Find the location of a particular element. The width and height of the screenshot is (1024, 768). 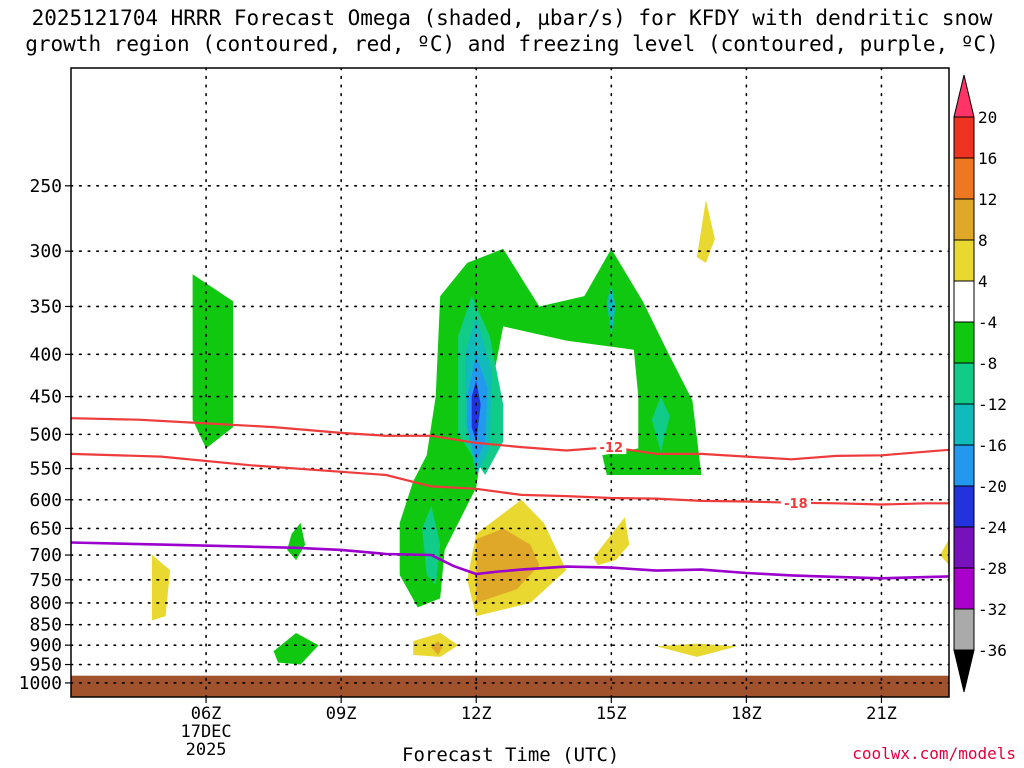

x-tick-label-06Z: 06Z is located at coordinates (206, 714).